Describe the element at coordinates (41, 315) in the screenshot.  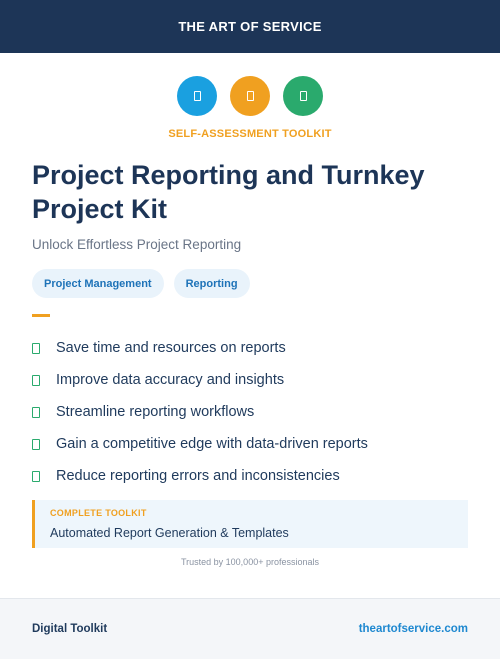
I see `accent-divider` at that location.